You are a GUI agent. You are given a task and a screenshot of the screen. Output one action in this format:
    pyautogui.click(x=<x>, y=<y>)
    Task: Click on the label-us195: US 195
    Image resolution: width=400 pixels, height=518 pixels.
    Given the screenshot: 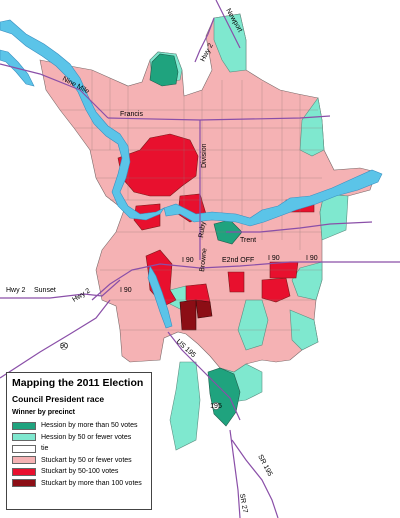 What is the action you would take?
    pyautogui.click(x=186, y=348)
    